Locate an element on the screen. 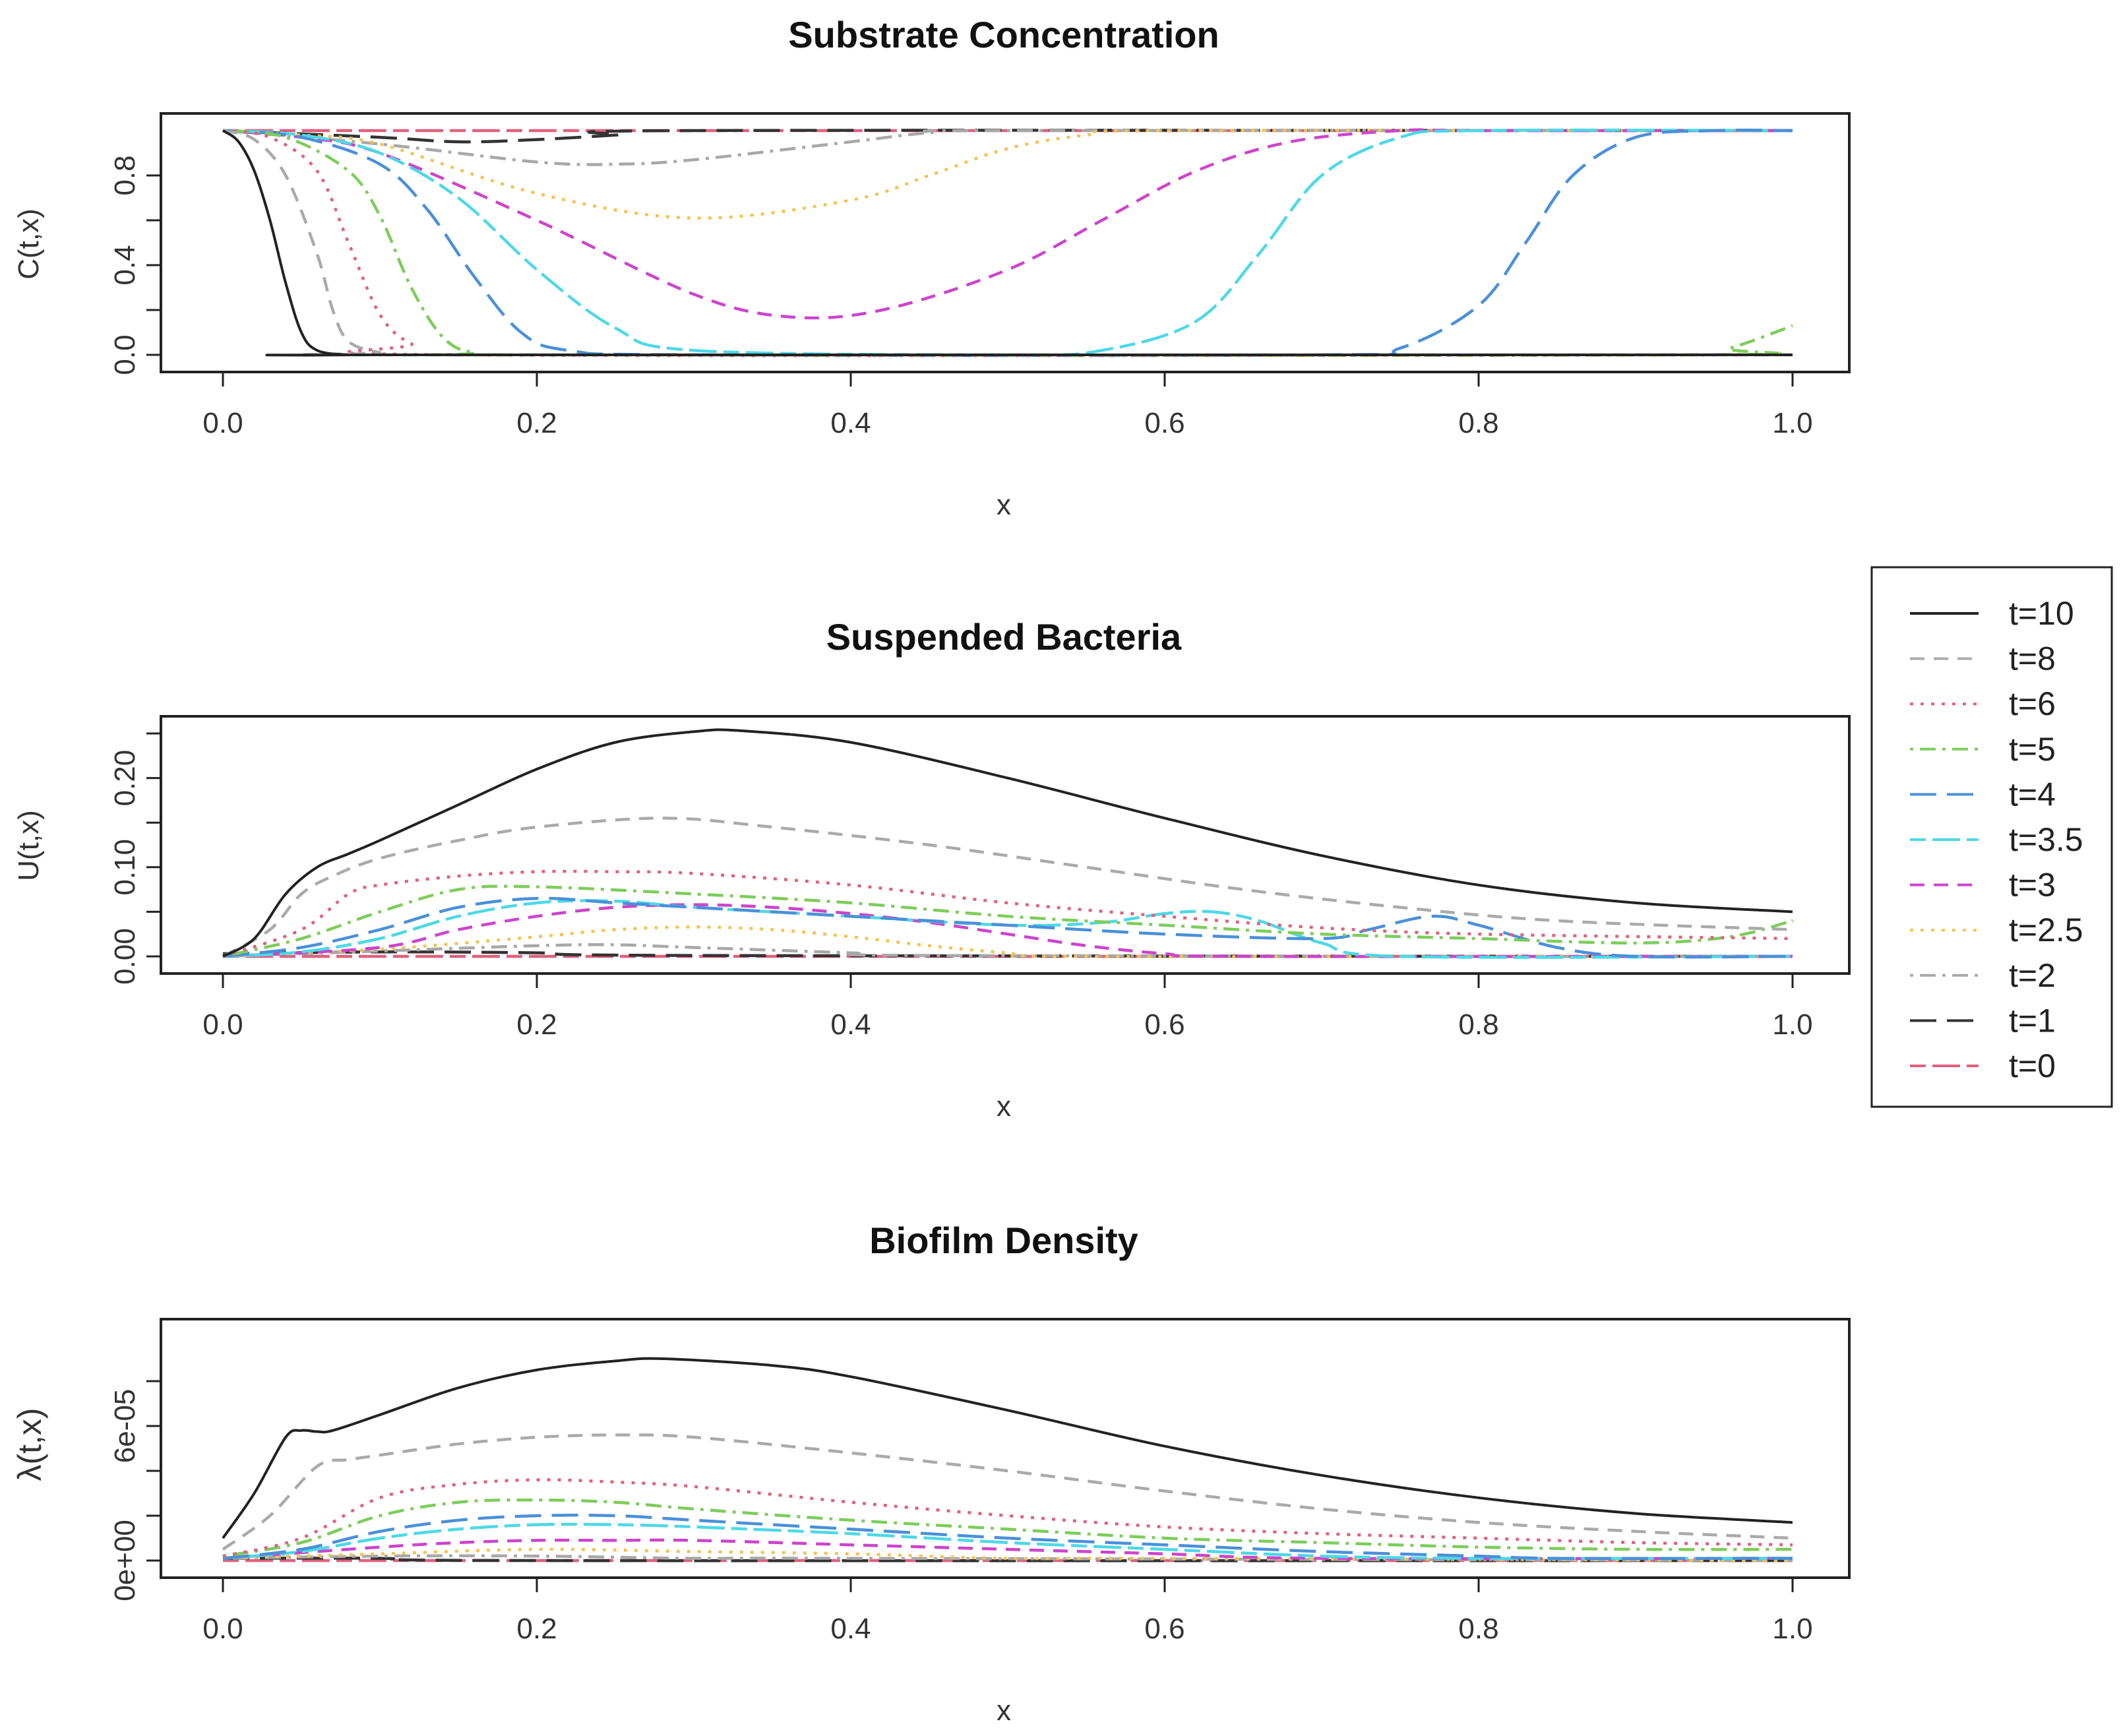 This screenshot has height=1736, width=2121. series-lines-suspended is located at coordinates (1007, 843).